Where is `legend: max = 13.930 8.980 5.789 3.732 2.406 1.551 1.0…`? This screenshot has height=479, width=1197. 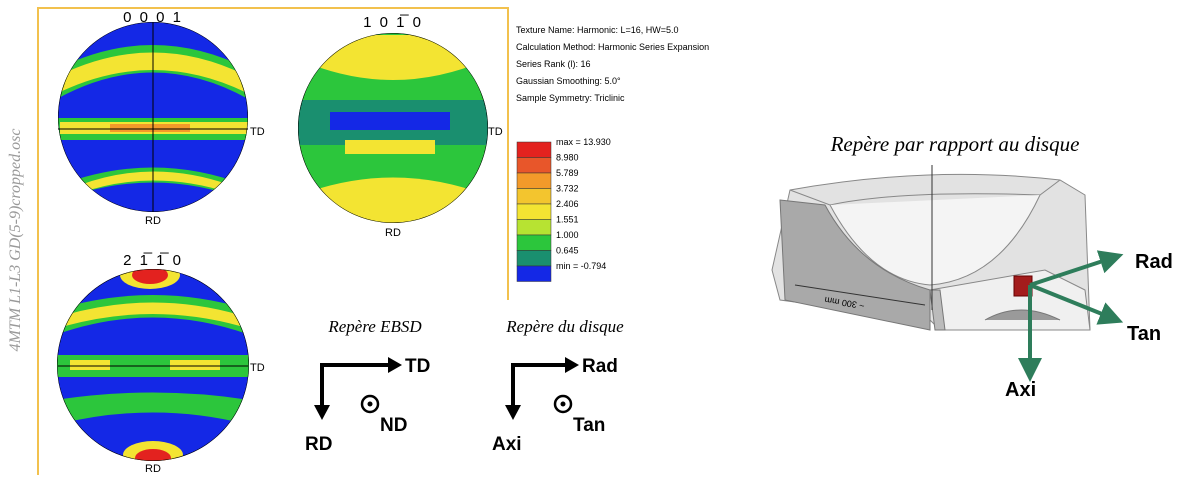 legend: max = 13.930 8.980 5.789 3.732 2.406 1.551 1.0… is located at coordinates (563, 209).